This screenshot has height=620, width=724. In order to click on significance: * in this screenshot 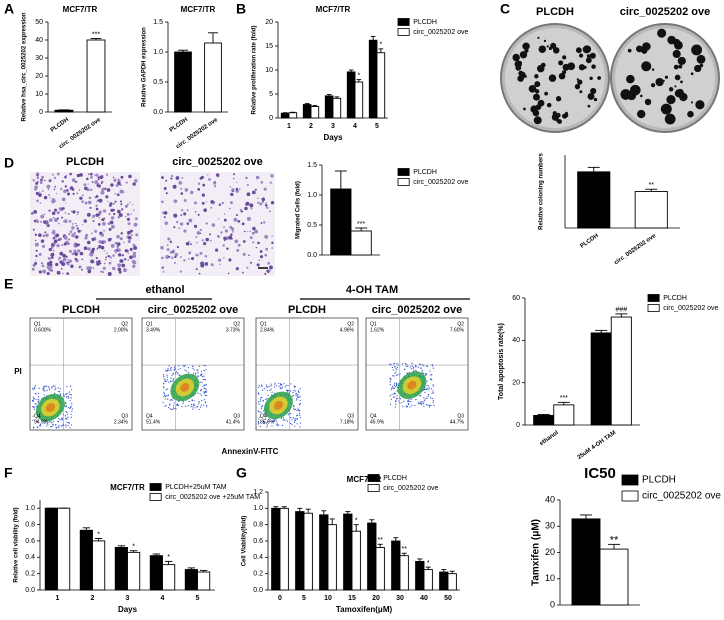, I will do `click(356, 521)`.